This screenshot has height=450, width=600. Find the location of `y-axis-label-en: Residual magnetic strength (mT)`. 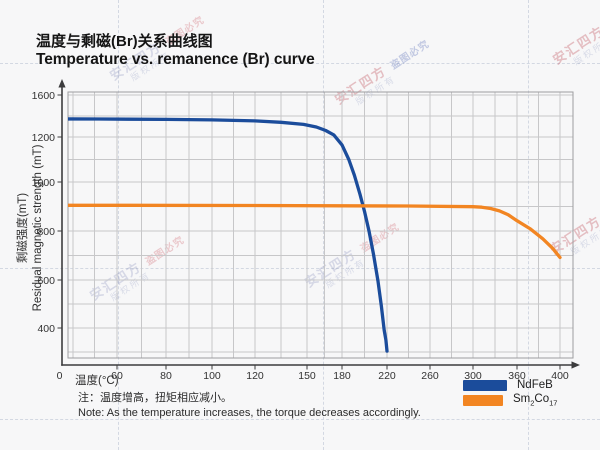

y-axis-label-en: Residual magnetic strength (mT) is located at coordinates (38, 228).